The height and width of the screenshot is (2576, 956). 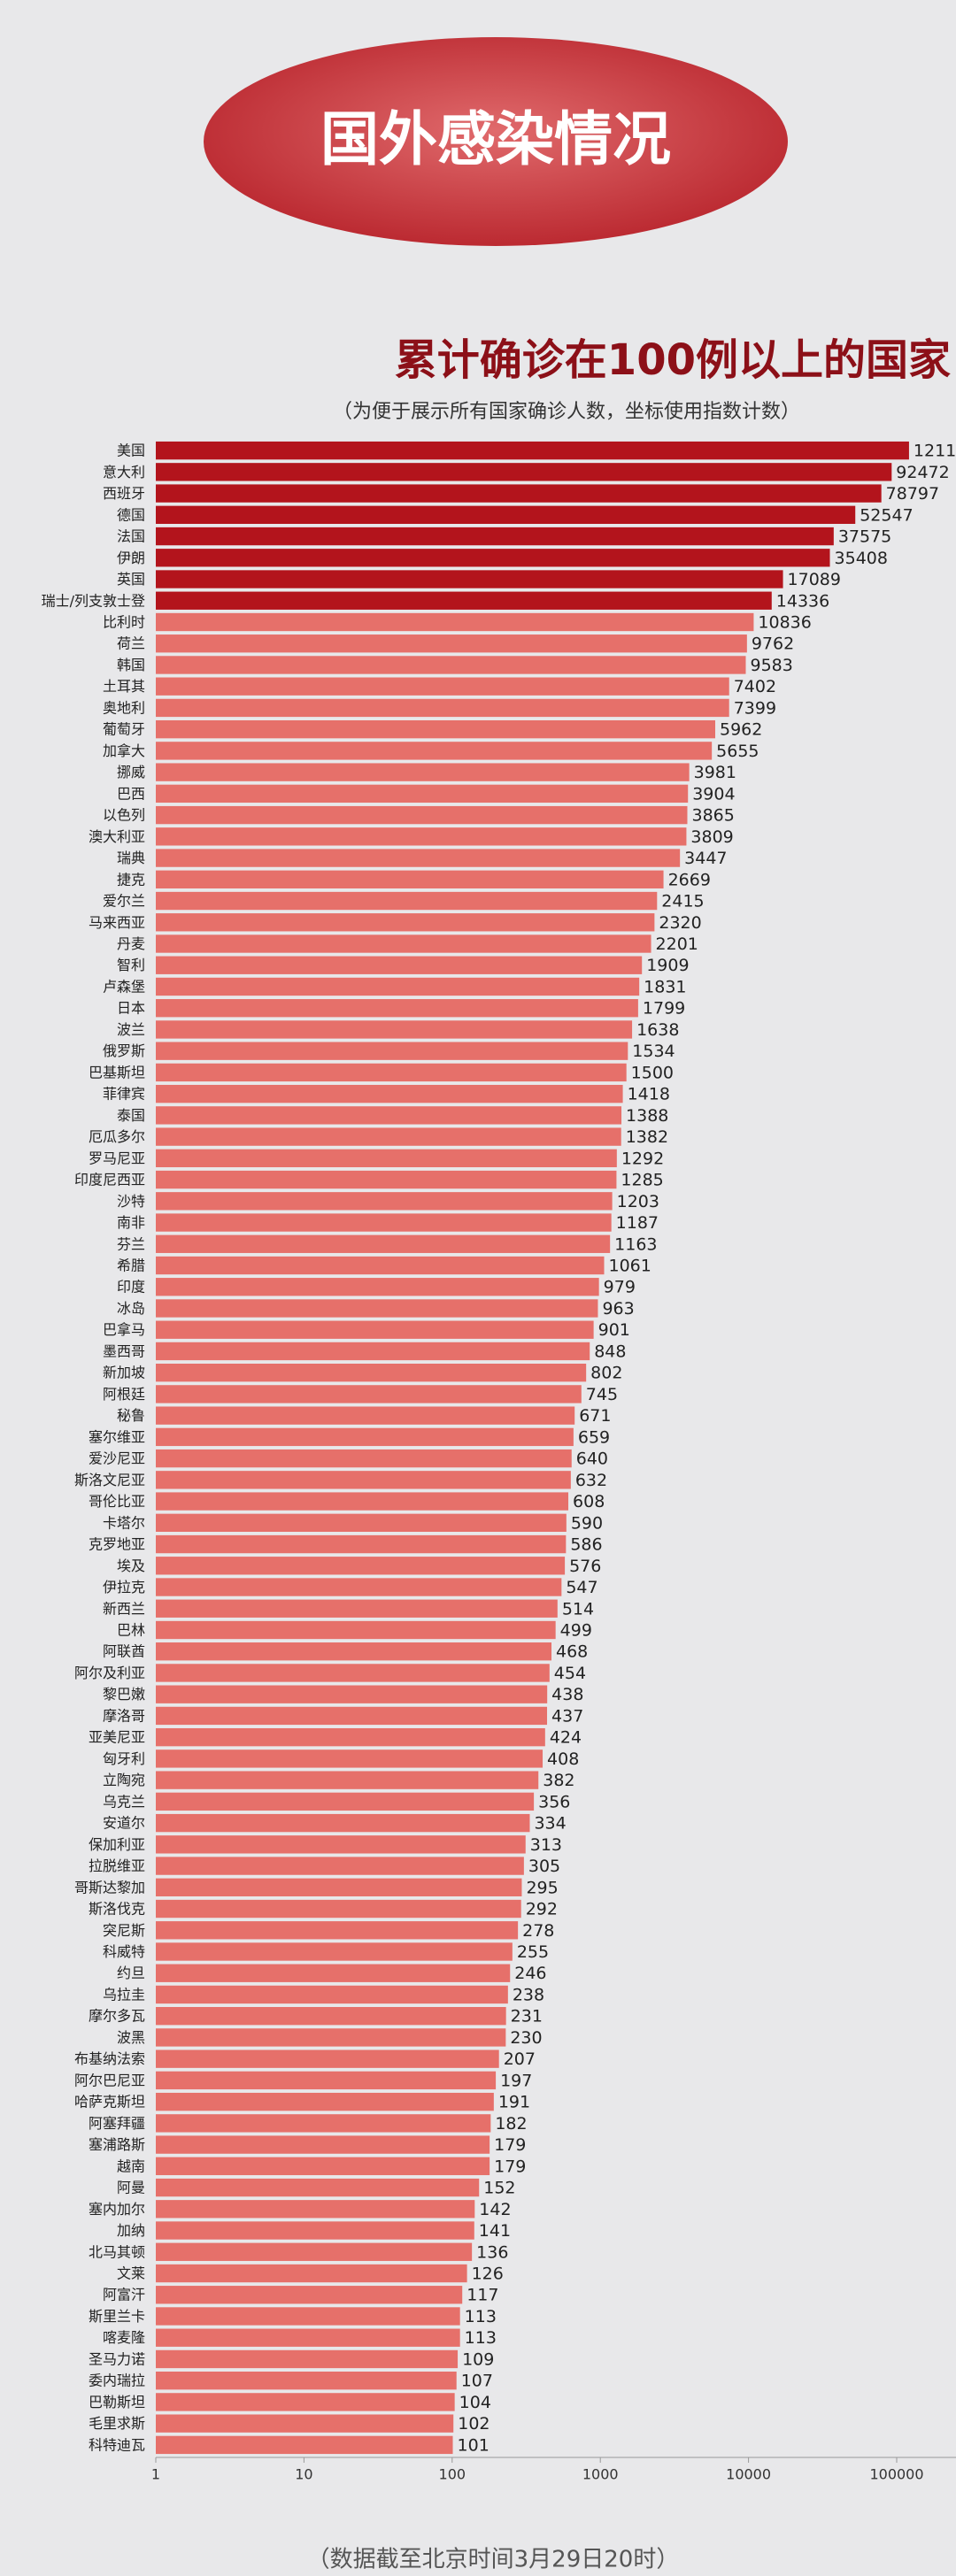 I want to click on y-tick-label: 英国, so click(x=131, y=579).